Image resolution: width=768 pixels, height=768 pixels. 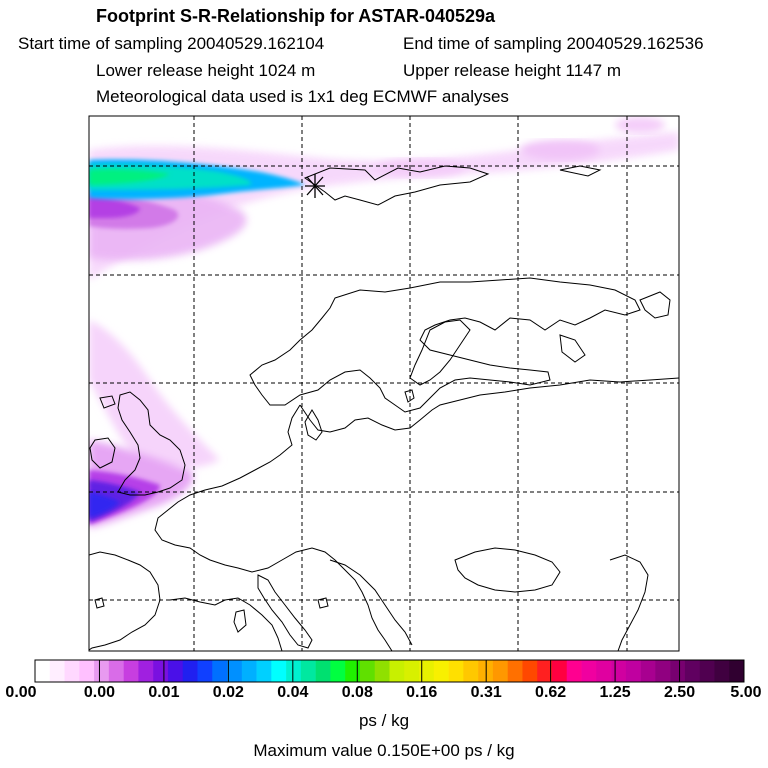 I want to click on colorbar-tick-label: 0.01, so click(x=164, y=692).